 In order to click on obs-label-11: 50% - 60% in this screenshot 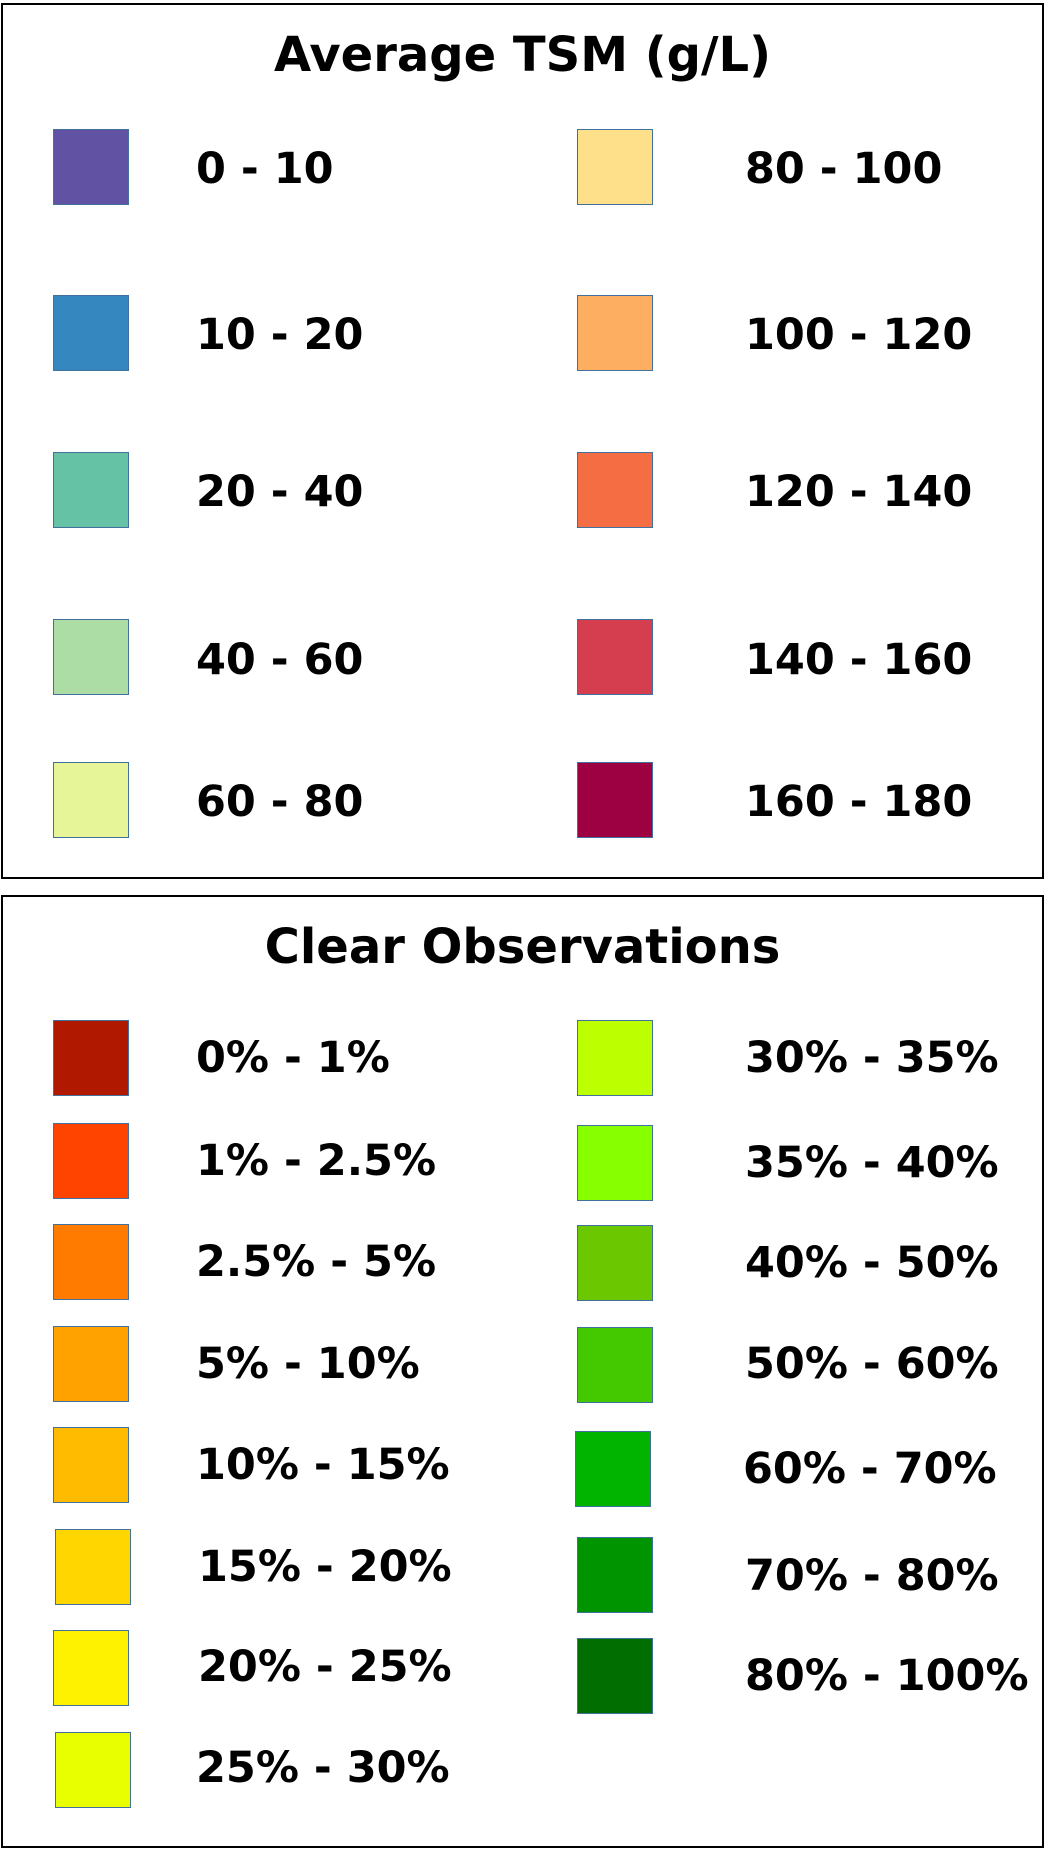, I will do `click(872, 1364)`.